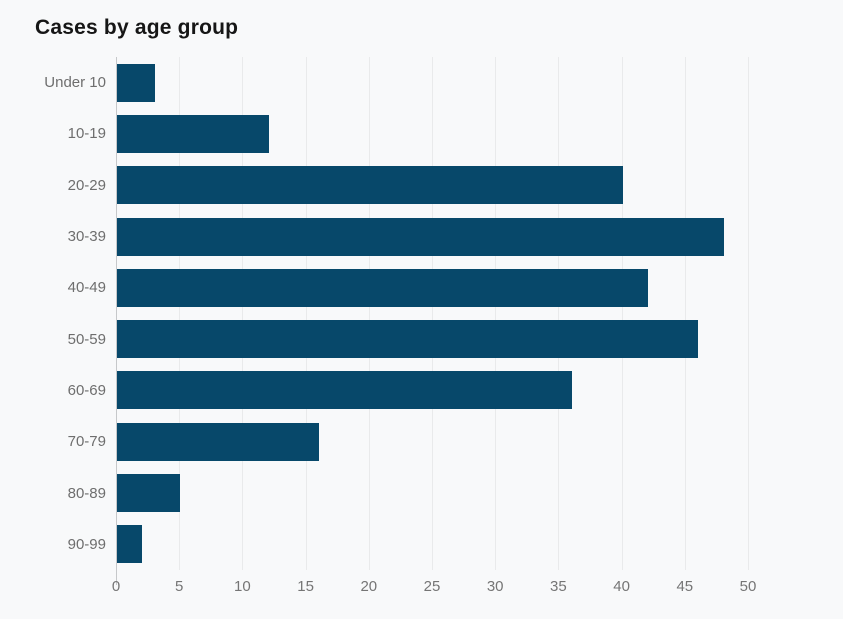  What do you see at coordinates (86, 544) in the screenshot?
I see `category-label-90-99: 90-99` at bounding box center [86, 544].